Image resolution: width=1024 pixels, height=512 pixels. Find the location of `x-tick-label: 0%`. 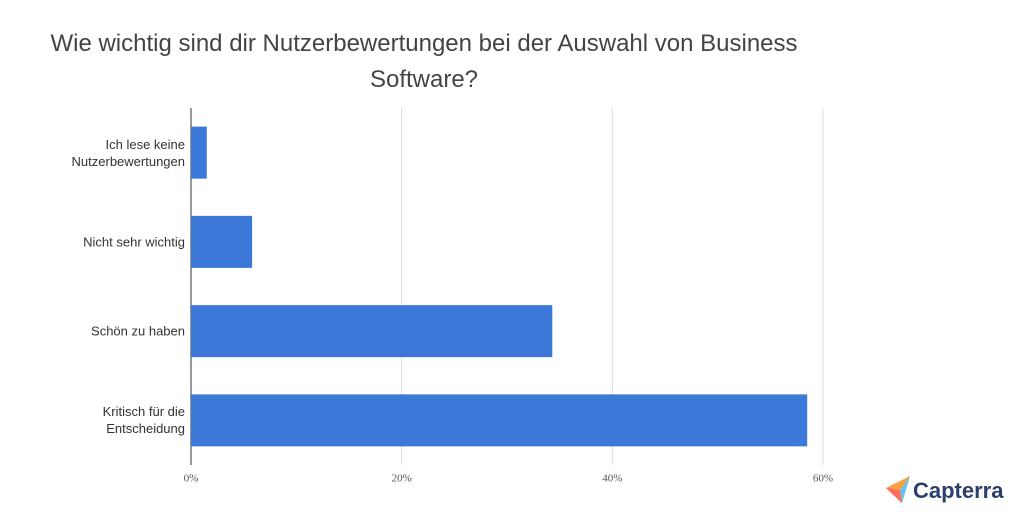

x-tick-label: 0% is located at coordinates (191, 479).